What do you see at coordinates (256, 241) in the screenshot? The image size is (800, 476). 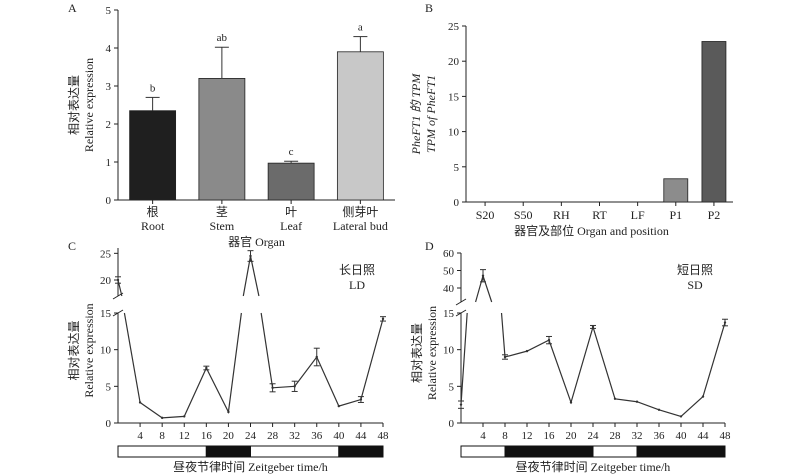 I see `panel-a-x-label: 器官 Organ` at bounding box center [256, 241].